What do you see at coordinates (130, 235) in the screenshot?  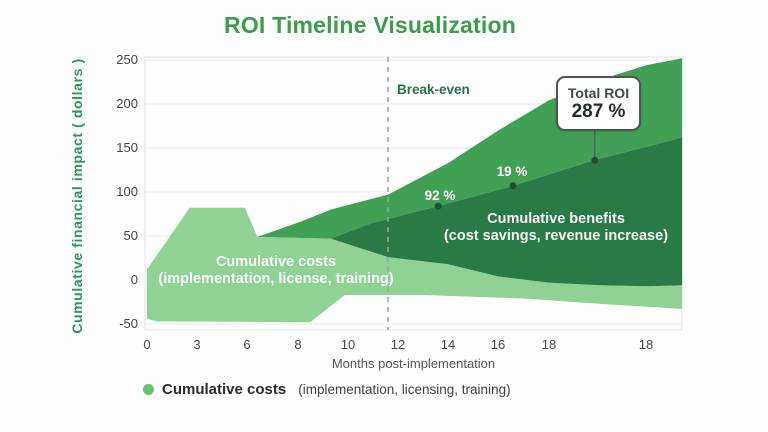 I see `y-tick-label-50: 50` at bounding box center [130, 235].